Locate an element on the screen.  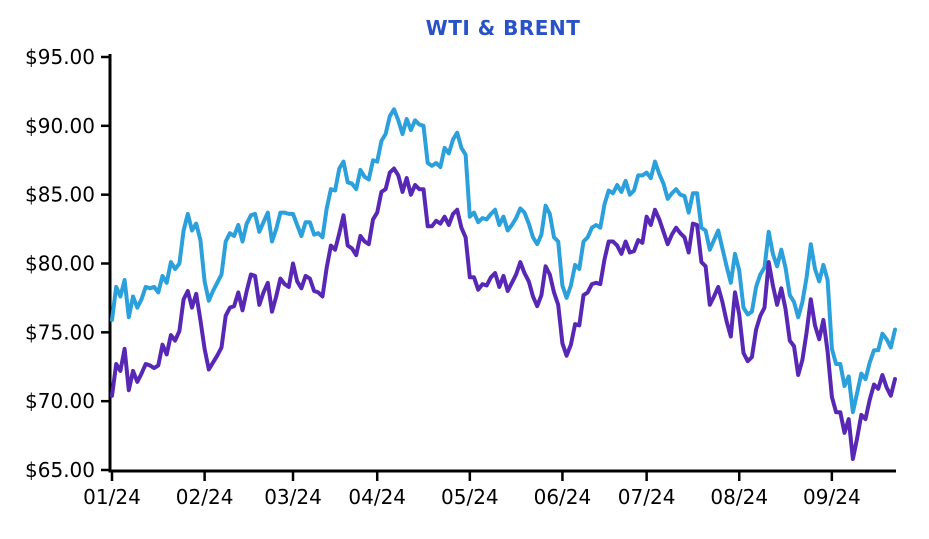
x-tick-label: 07/24 is located at coordinates (647, 497).